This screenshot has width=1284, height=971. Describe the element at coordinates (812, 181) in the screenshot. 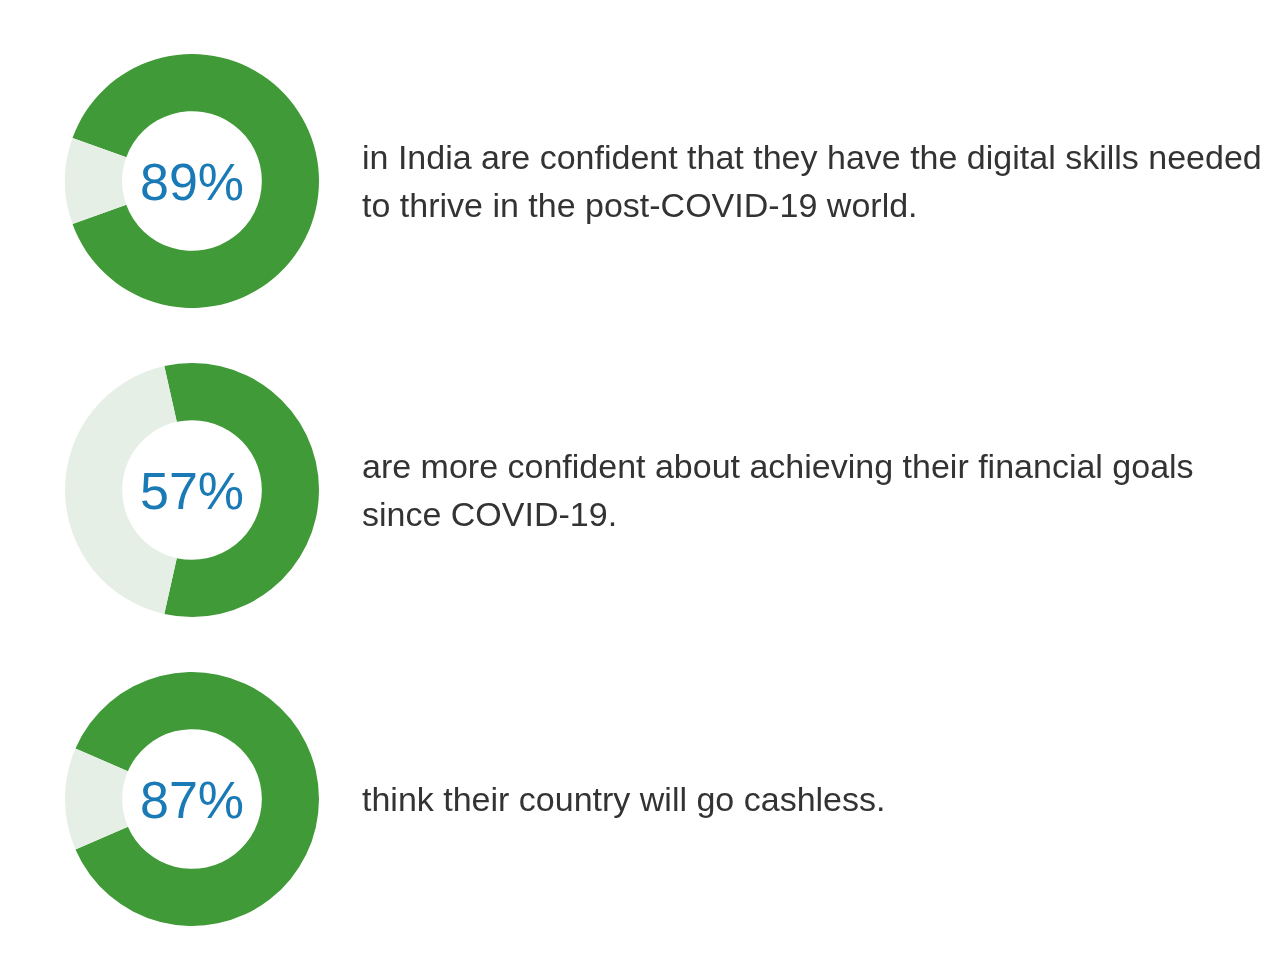

I see `text: in India are confident that they have the digital skills needed to thrive in the post-COVID-19 world.` at that location.